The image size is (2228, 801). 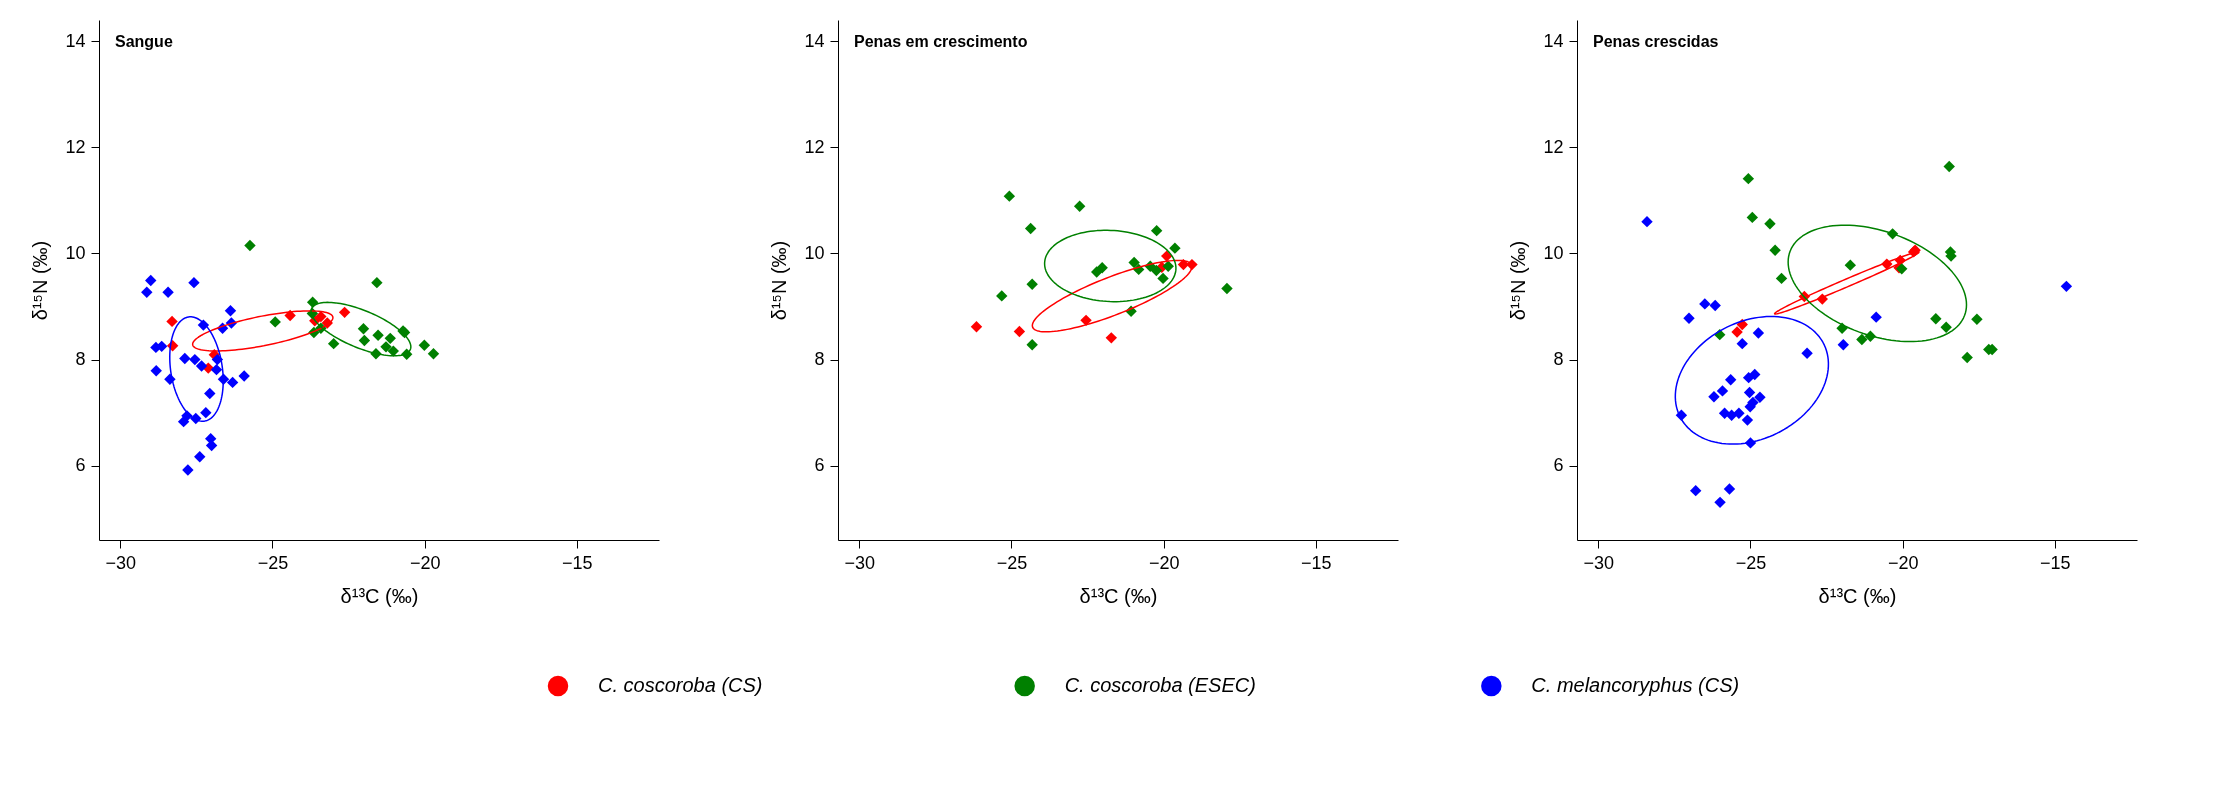 What do you see at coordinates (1656, 41) in the screenshot?
I see `text: Penas crescidas` at bounding box center [1656, 41].